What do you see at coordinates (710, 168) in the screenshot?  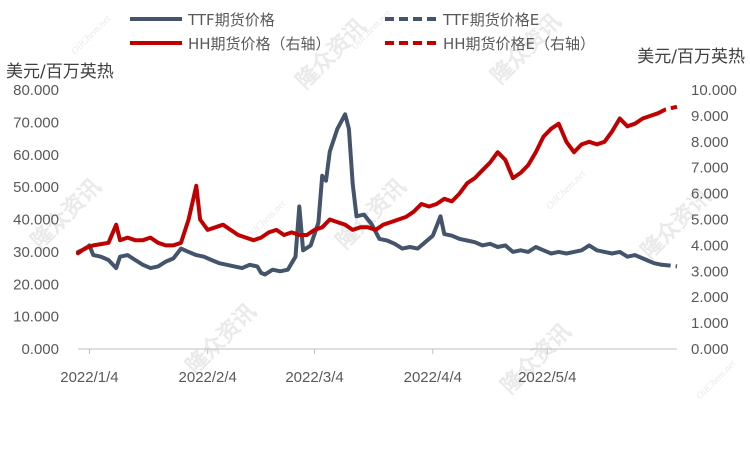 I see `right-axis-tick-label: 7.000` at bounding box center [710, 168].